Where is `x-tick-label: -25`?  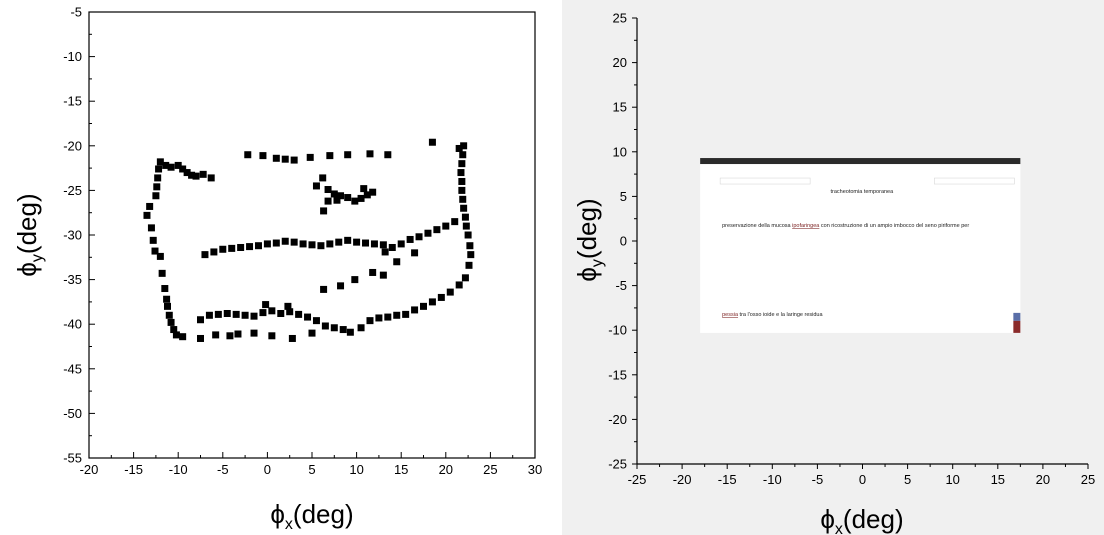
x-tick-label: -25 is located at coordinates (637, 479).